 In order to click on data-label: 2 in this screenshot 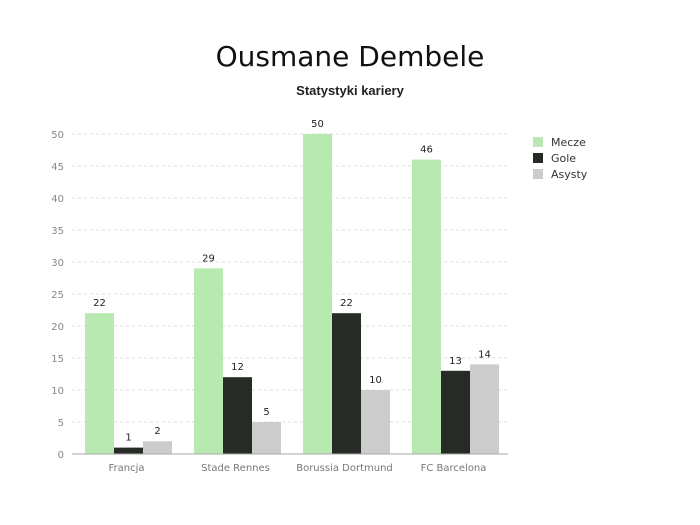, I will do `click(157, 431)`.